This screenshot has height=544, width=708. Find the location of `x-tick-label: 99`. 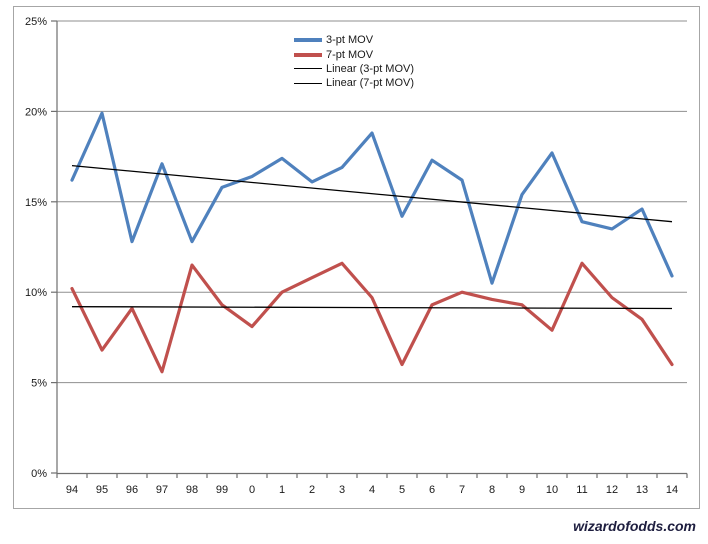

x-tick-label: 99 is located at coordinates (222, 490).